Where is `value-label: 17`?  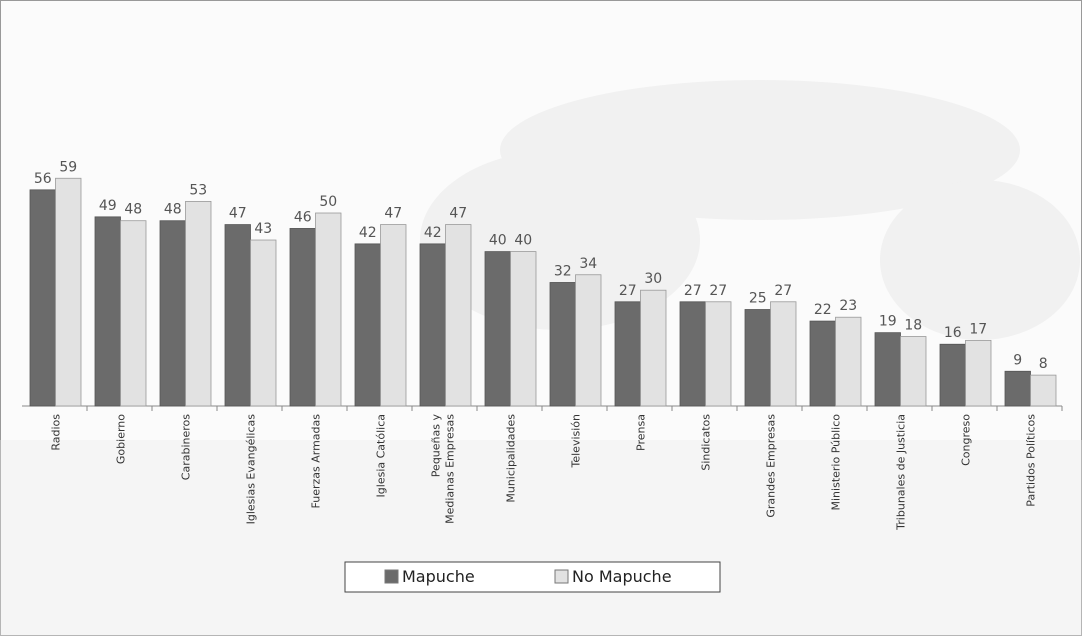
value-label: 17 is located at coordinates (978, 329).